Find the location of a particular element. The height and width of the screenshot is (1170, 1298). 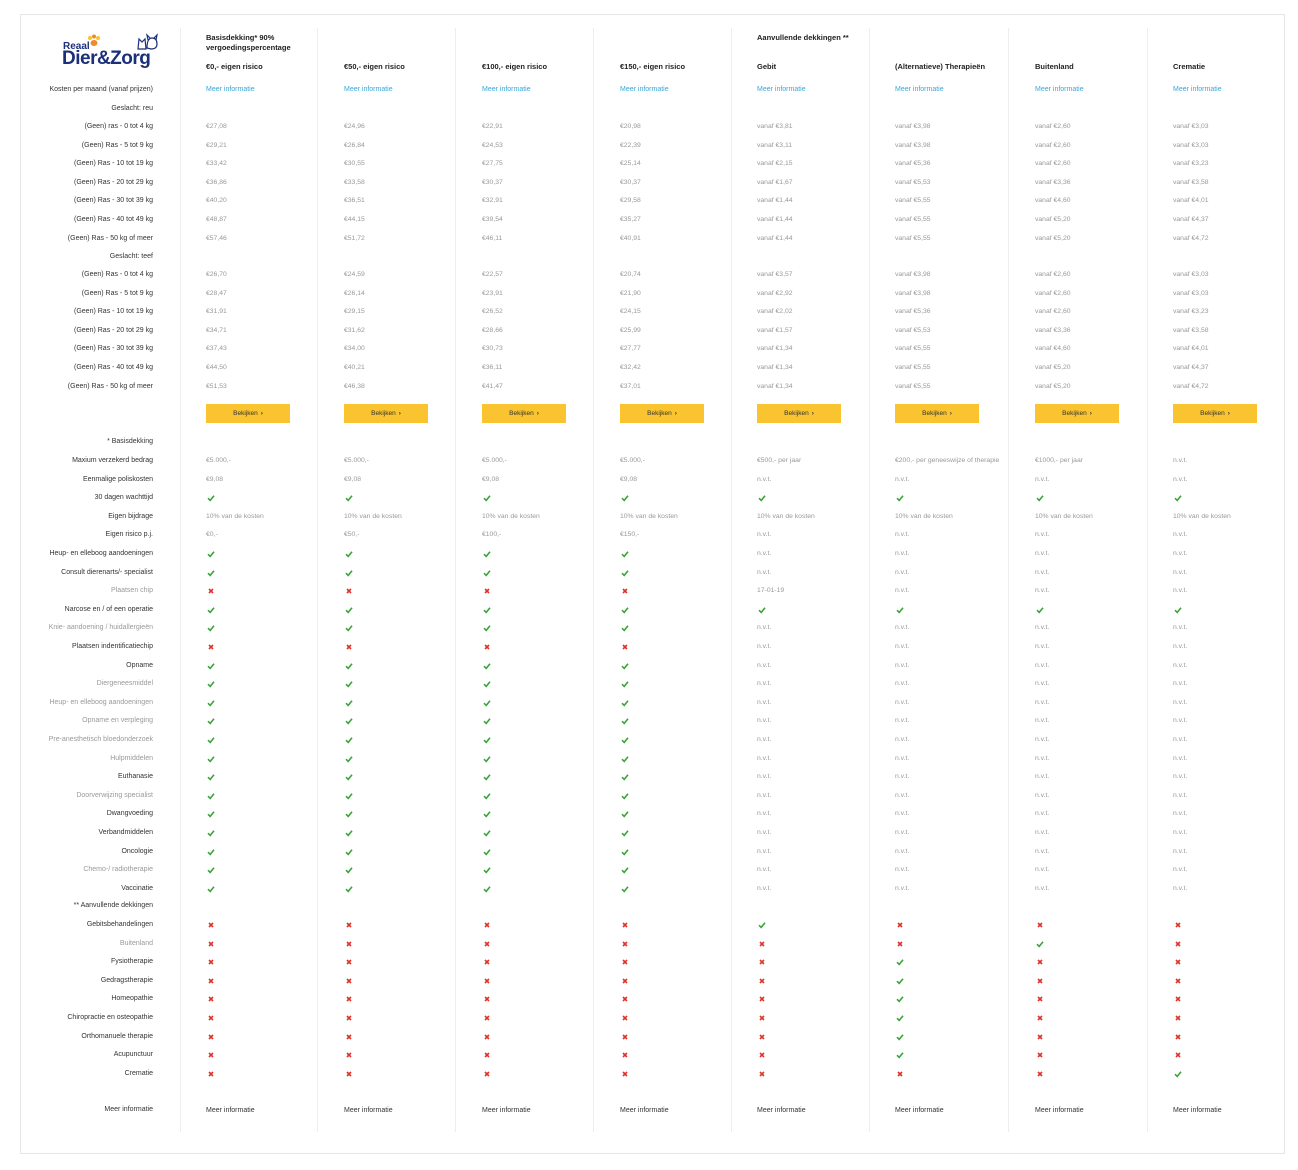

feature-label: Gedragstherapie is located at coordinates (126, 980).